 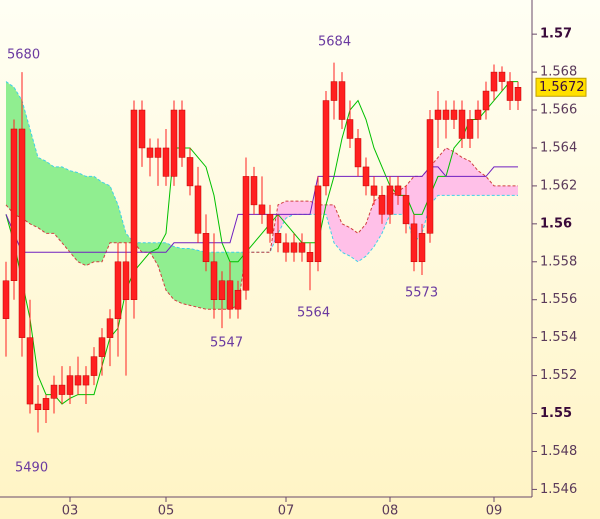 I want to click on y-tick-label: 1.564, so click(x=558, y=147).